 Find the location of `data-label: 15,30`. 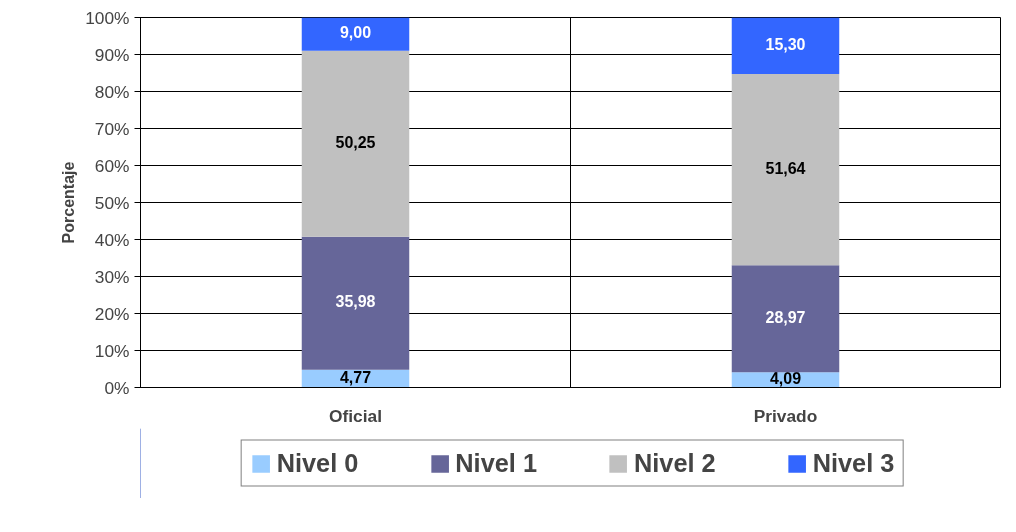

data-label: 15,30 is located at coordinates (785, 44).